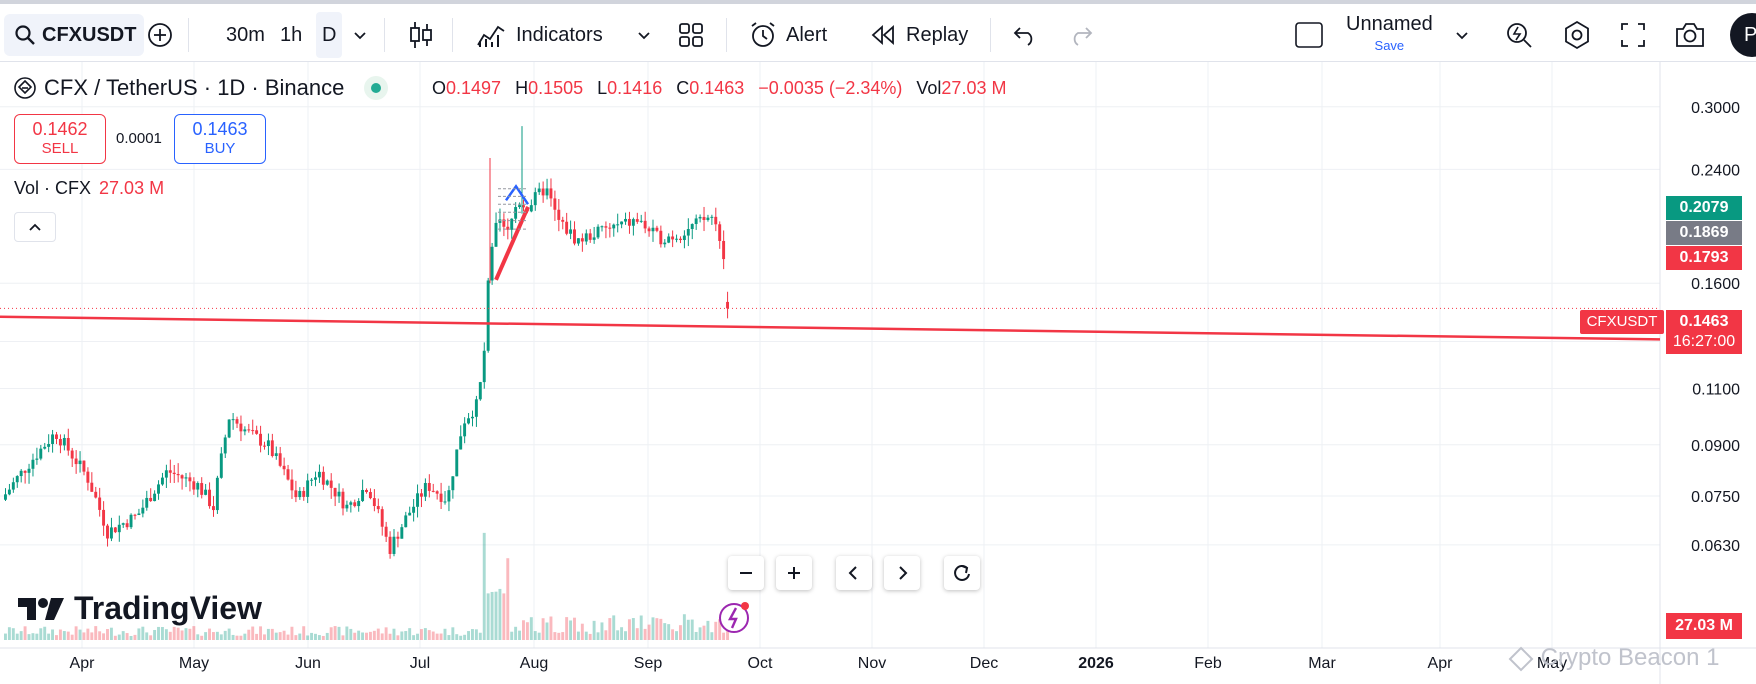  I want to click on sell-button: 0.1462 SELL, so click(60, 139).